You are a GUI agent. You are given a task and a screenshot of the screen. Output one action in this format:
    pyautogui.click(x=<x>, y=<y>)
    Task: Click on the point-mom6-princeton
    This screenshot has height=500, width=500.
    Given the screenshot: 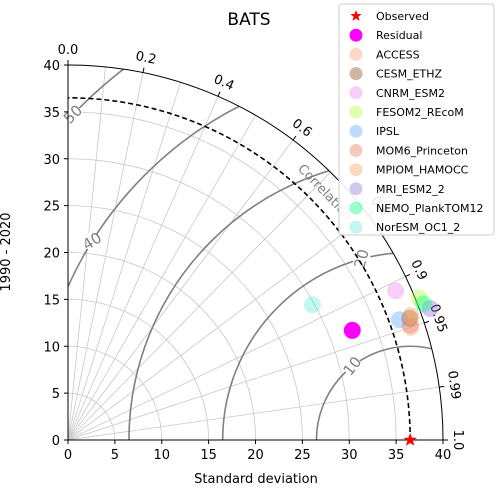 What is the action you would take?
    pyautogui.click(x=410, y=325)
    